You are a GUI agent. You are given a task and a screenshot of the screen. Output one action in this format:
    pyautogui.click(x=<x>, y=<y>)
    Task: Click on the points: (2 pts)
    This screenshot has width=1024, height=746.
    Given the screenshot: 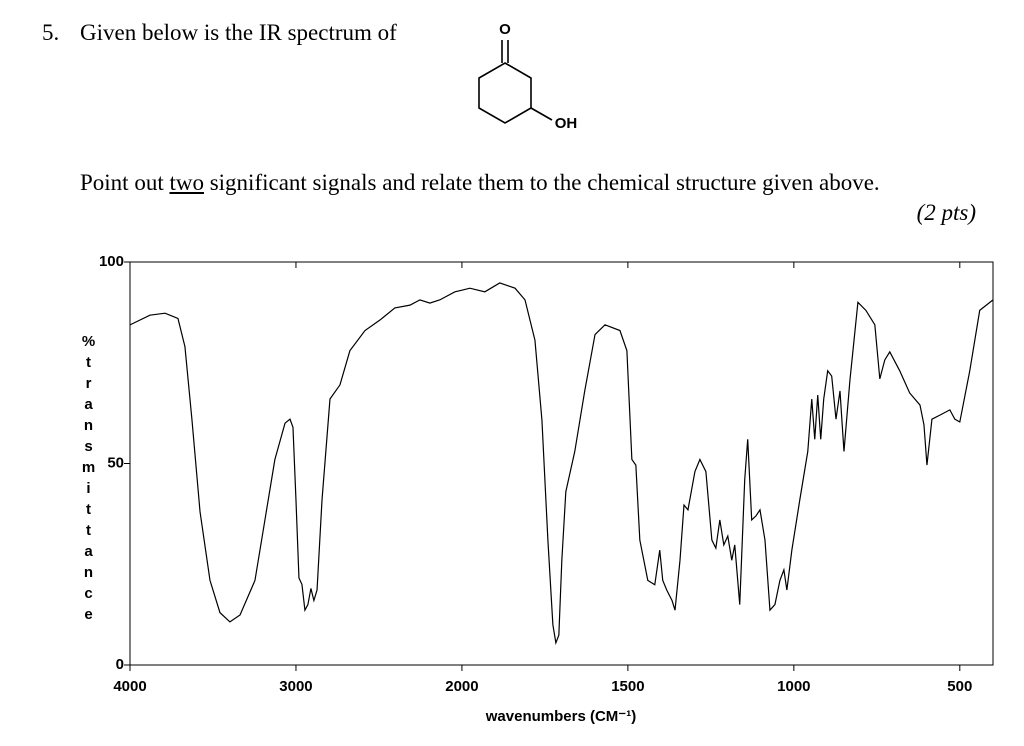 What is the action you would take?
    pyautogui.click(x=946, y=212)
    